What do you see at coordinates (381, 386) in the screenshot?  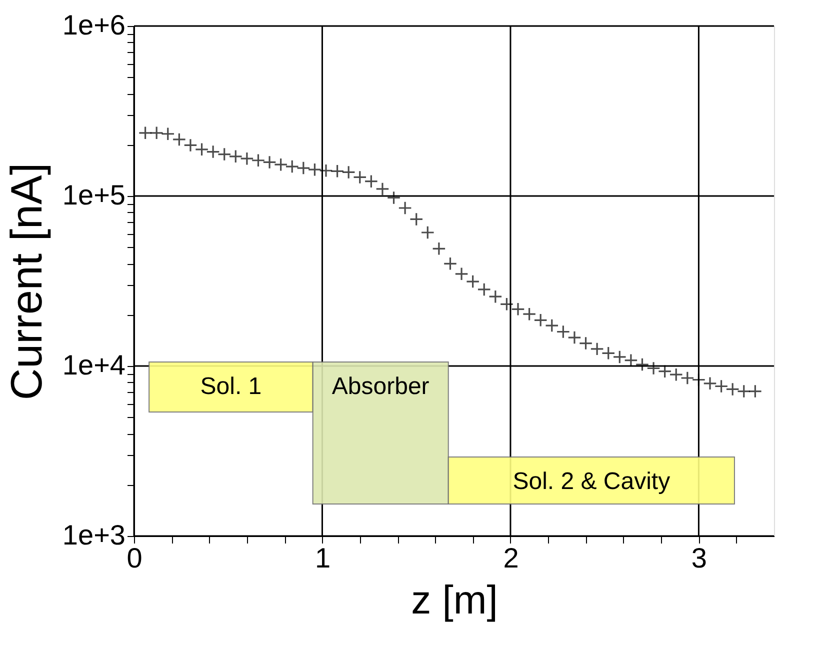 I see `band-label: Absorber` at bounding box center [381, 386].